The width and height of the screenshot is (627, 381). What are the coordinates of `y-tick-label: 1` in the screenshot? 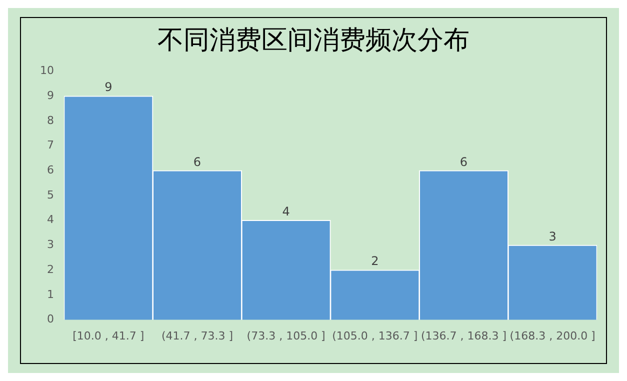 It's located at (50, 294).